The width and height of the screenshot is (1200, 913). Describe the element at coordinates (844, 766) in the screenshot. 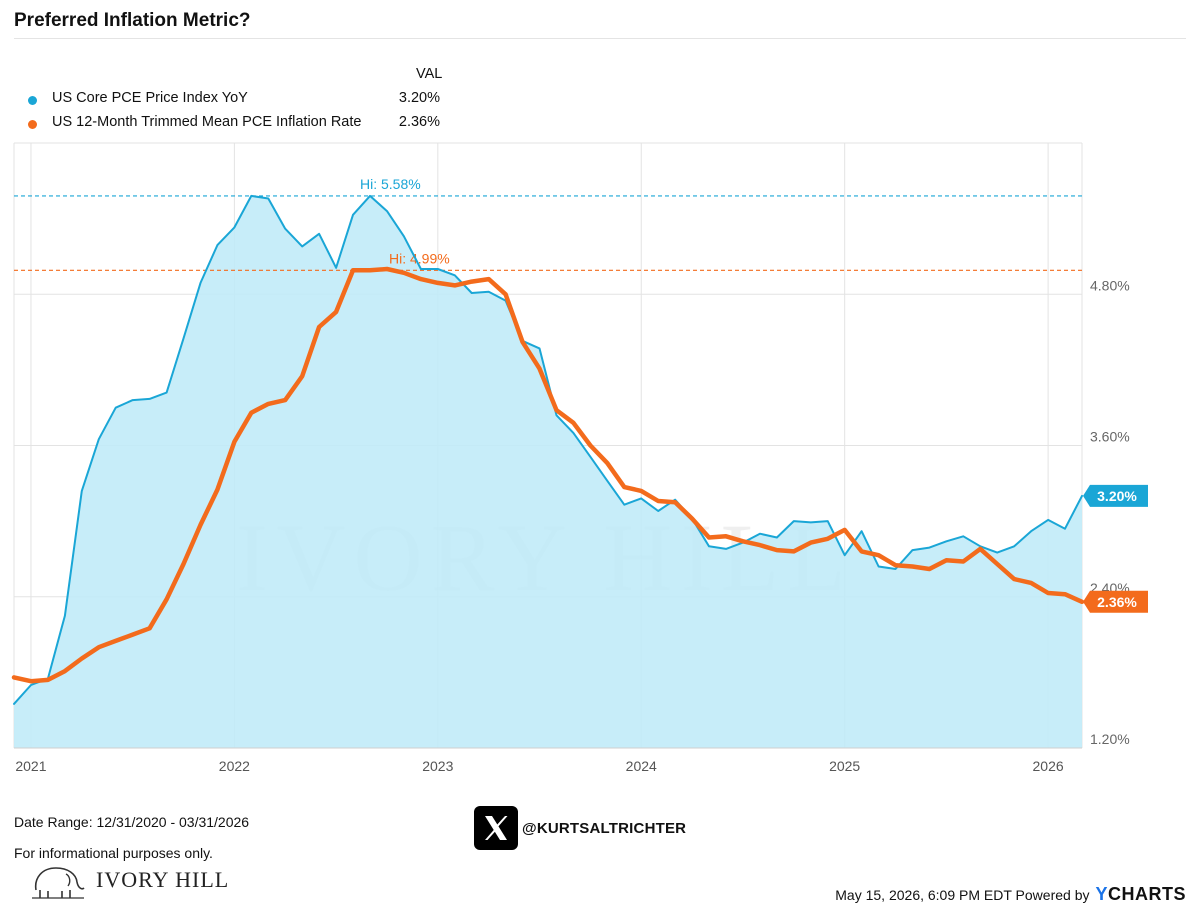

I see `x-tick-label: 2025` at that location.